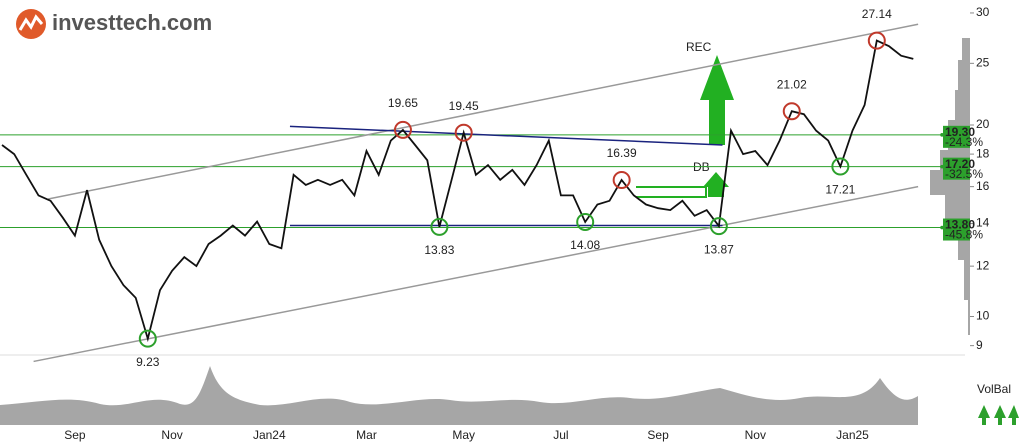 The image size is (1020, 448). Describe the element at coordinates (960, 132) in the screenshot. I see `level-label: 19.30` at that location.